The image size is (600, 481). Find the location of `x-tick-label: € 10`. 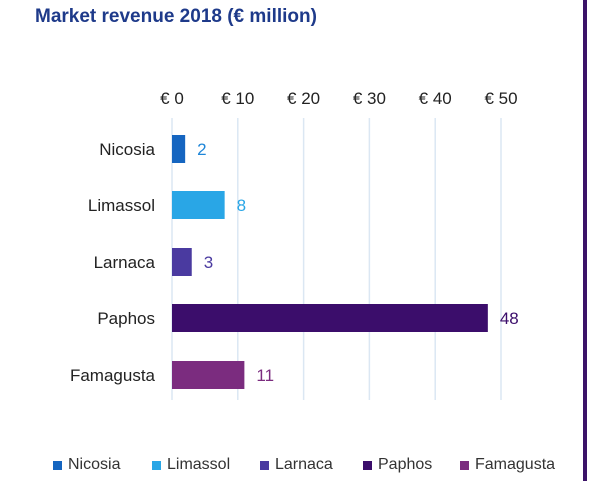

x-tick-label: € 10 is located at coordinates (237, 98).